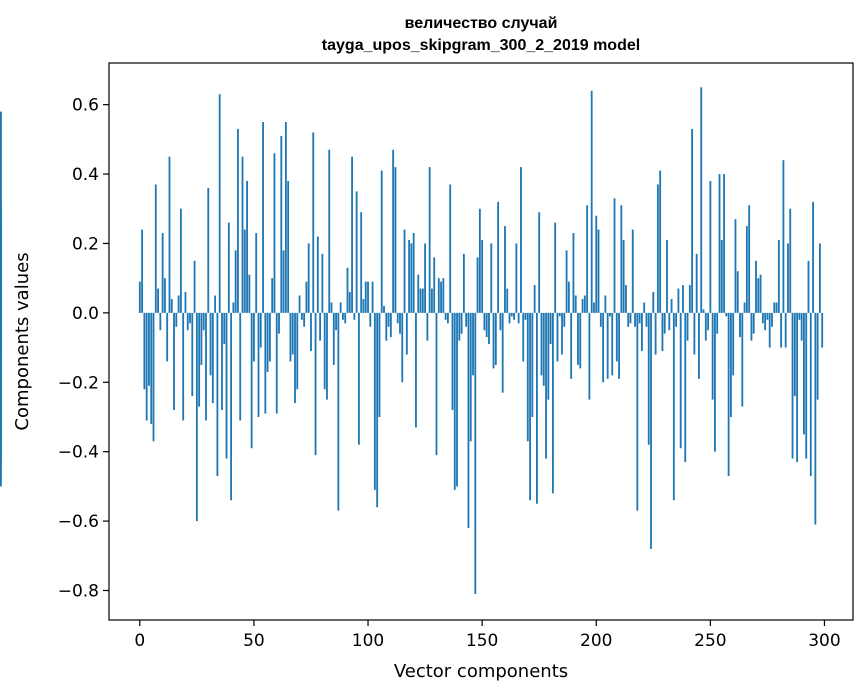  Describe the element at coordinates (85, 175) in the screenshot. I see `y-tick-label: 0.4` at that location.